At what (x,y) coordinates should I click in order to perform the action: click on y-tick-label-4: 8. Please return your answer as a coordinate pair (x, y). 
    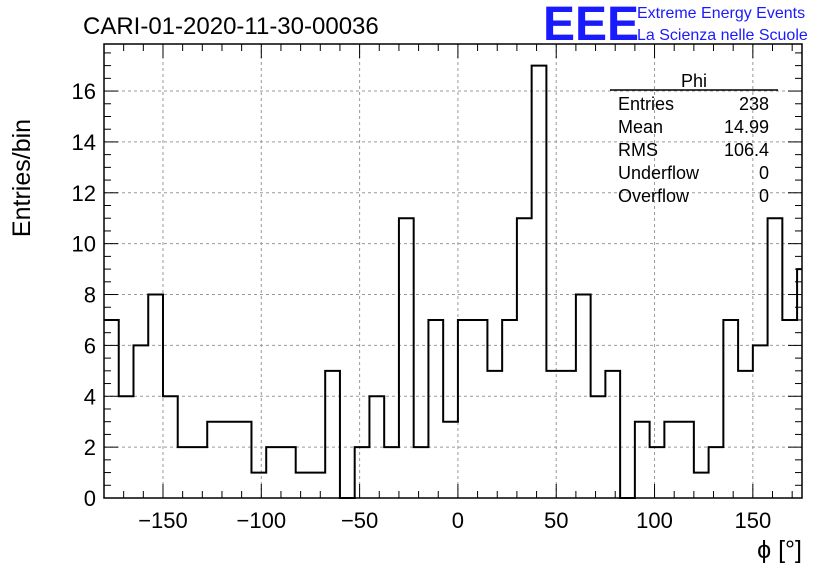
    Looking at the image, I should click on (90, 295).